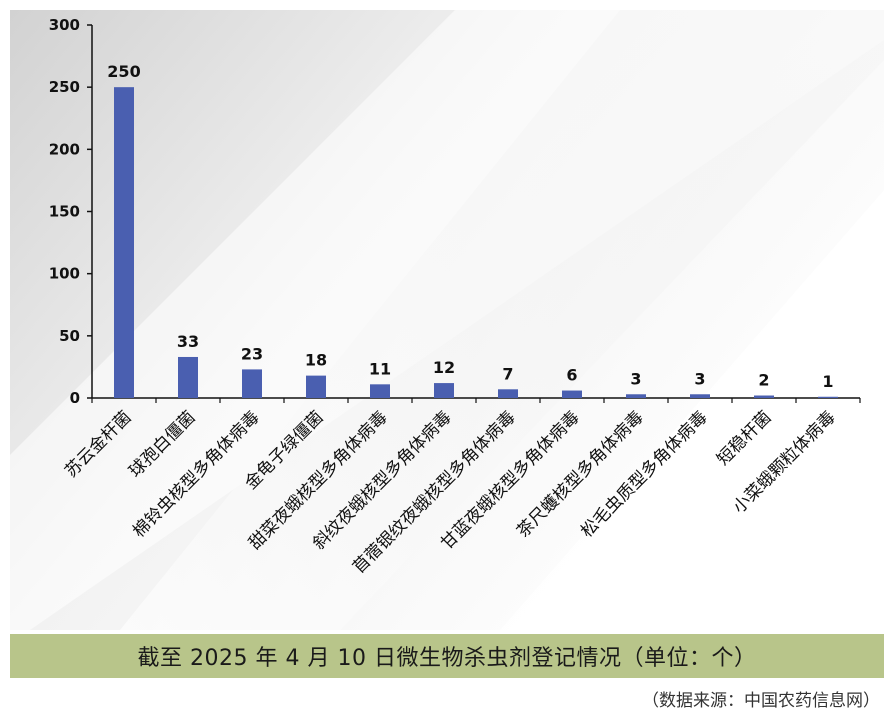 The height and width of the screenshot is (717, 894). What do you see at coordinates (64, 25) in the screenshot?
I see `y-tick-label: 300` at bounding box center [64, 25].